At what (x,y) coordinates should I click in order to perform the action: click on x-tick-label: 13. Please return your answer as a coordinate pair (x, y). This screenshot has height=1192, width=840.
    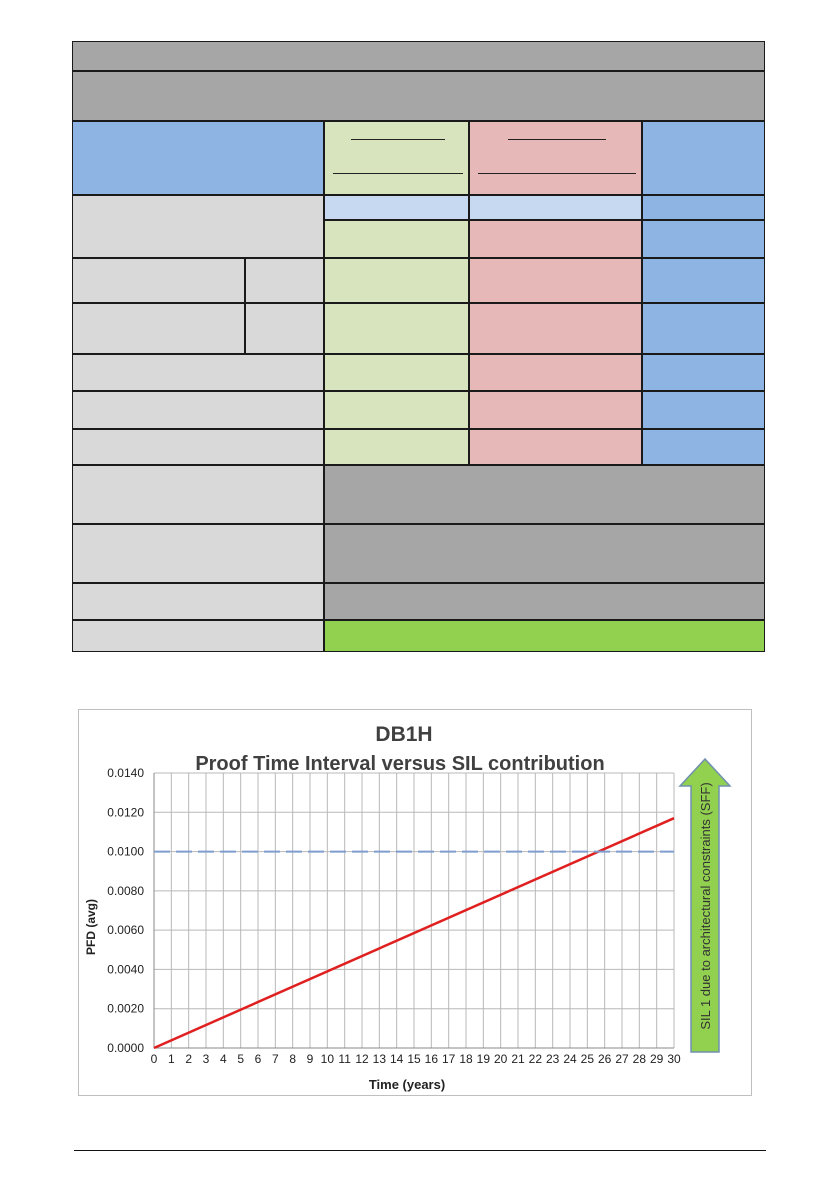
    Looking at the image, I should click on (380, 1059).